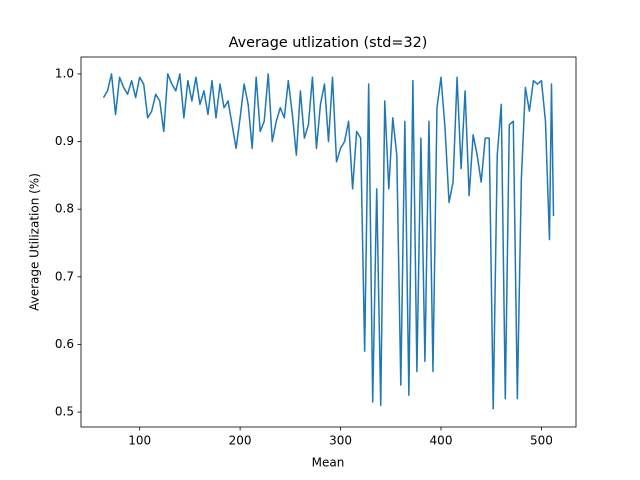 This screenshot has height=480, width=640. Describe the element at coordinates (139, 441) in the screenshot. I see `x-tick-label: 100` at that location.